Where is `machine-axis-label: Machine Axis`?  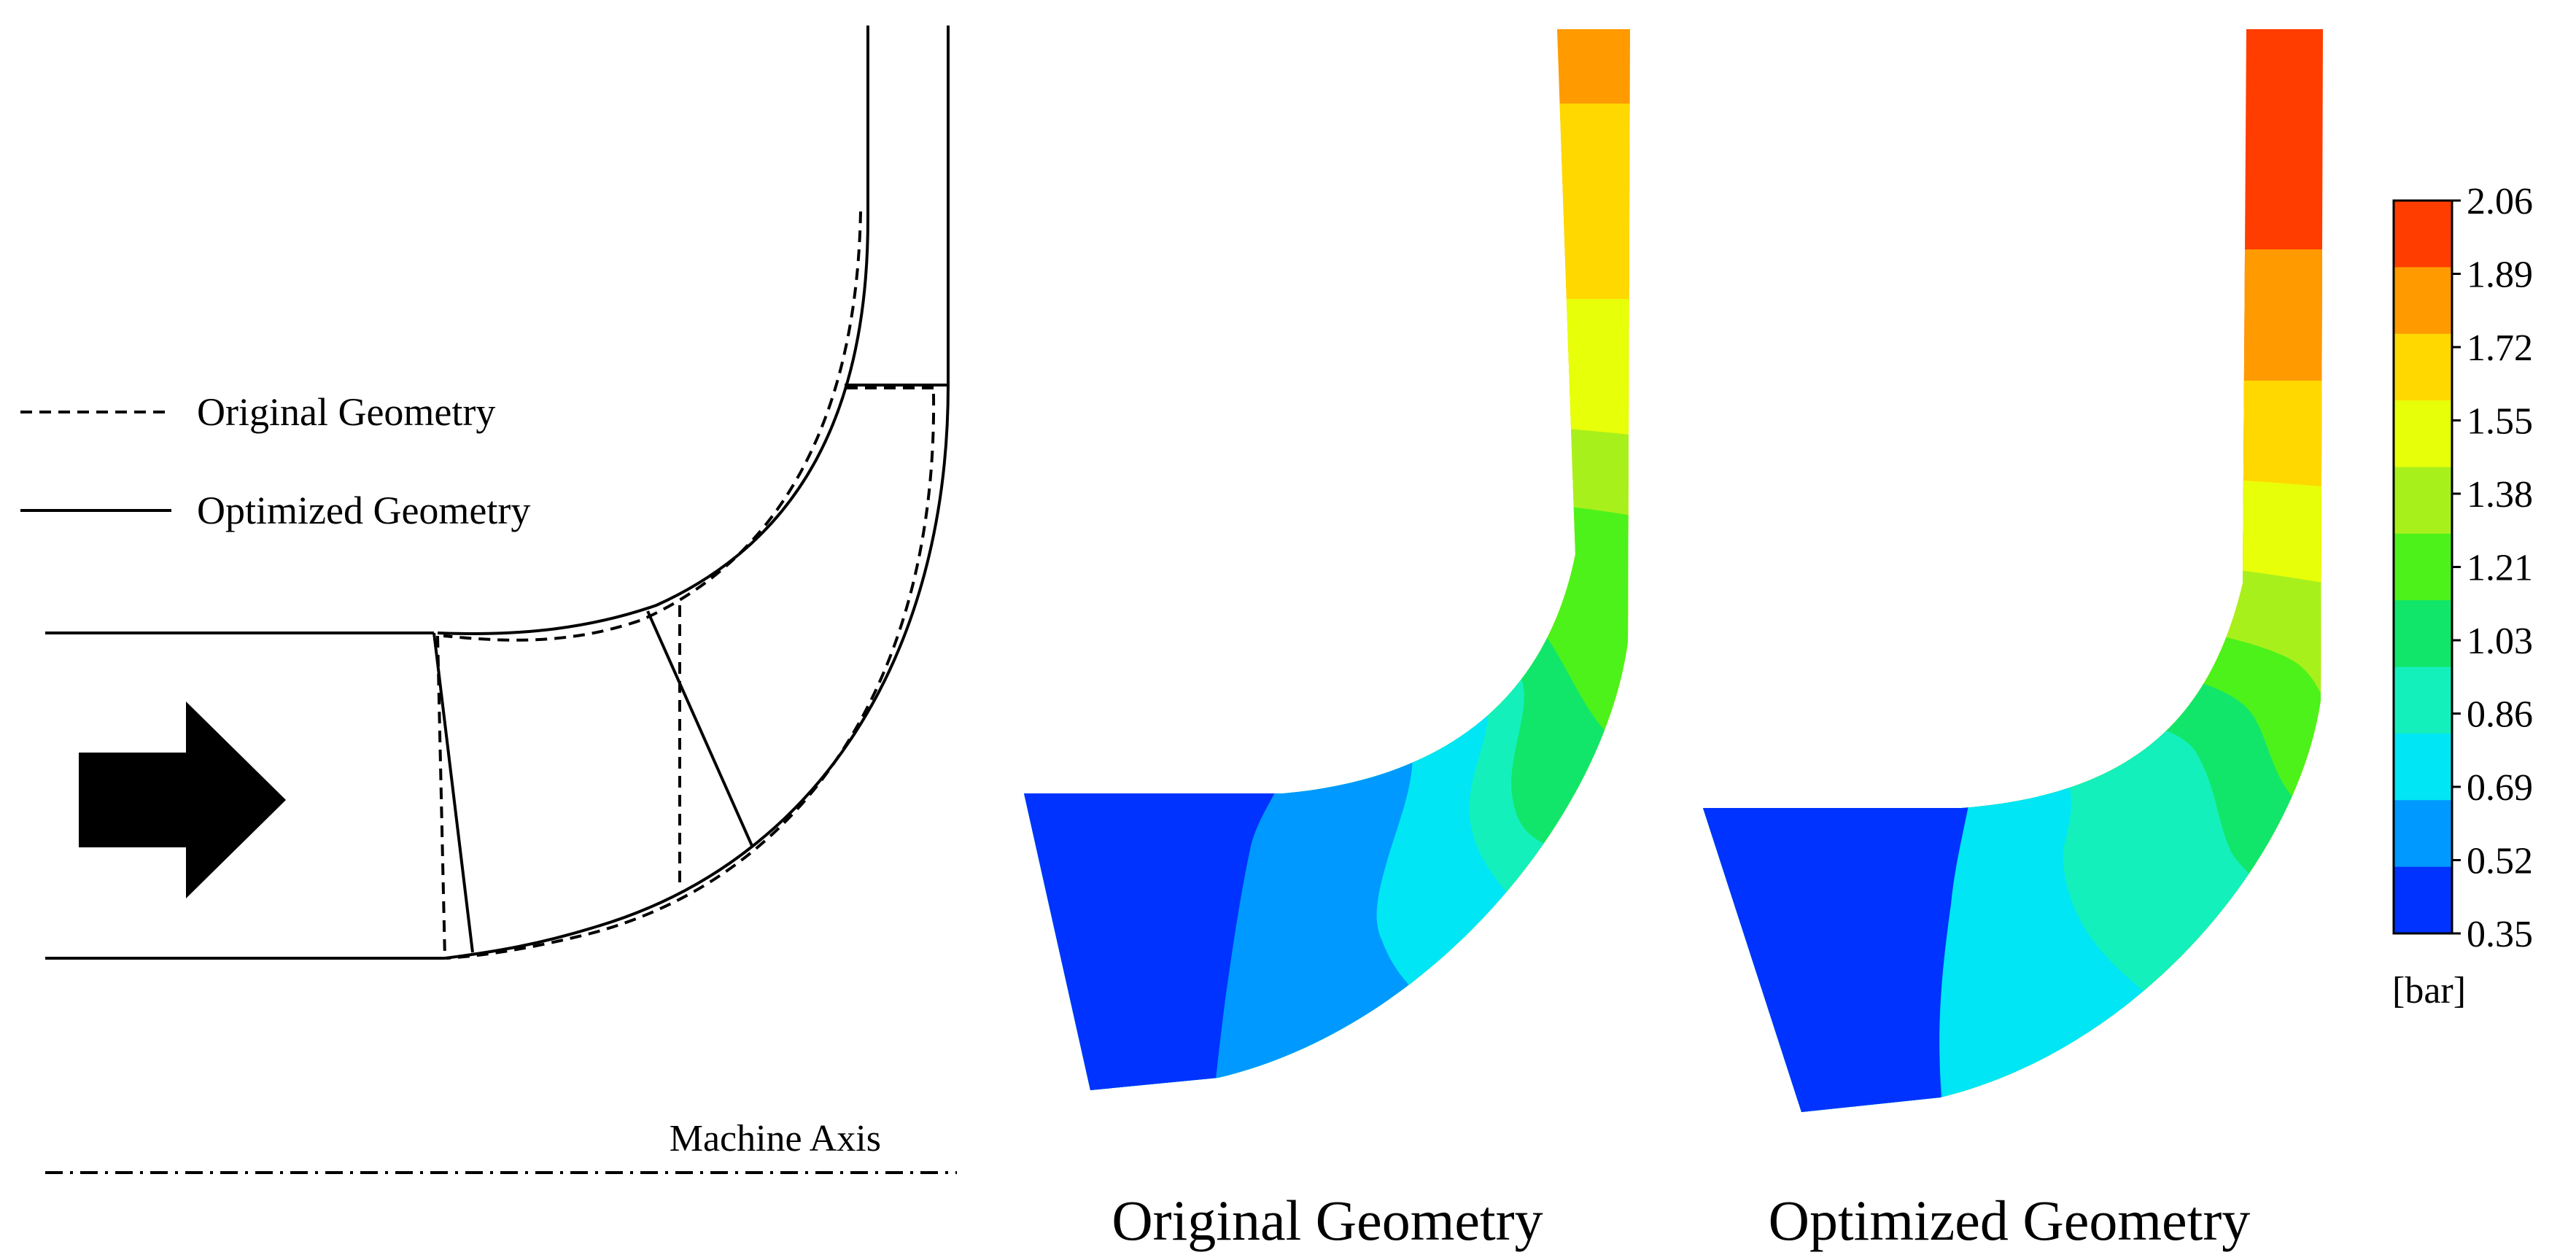
machine-axis-label: Machine Axis is located at coordinates (776, 1138).